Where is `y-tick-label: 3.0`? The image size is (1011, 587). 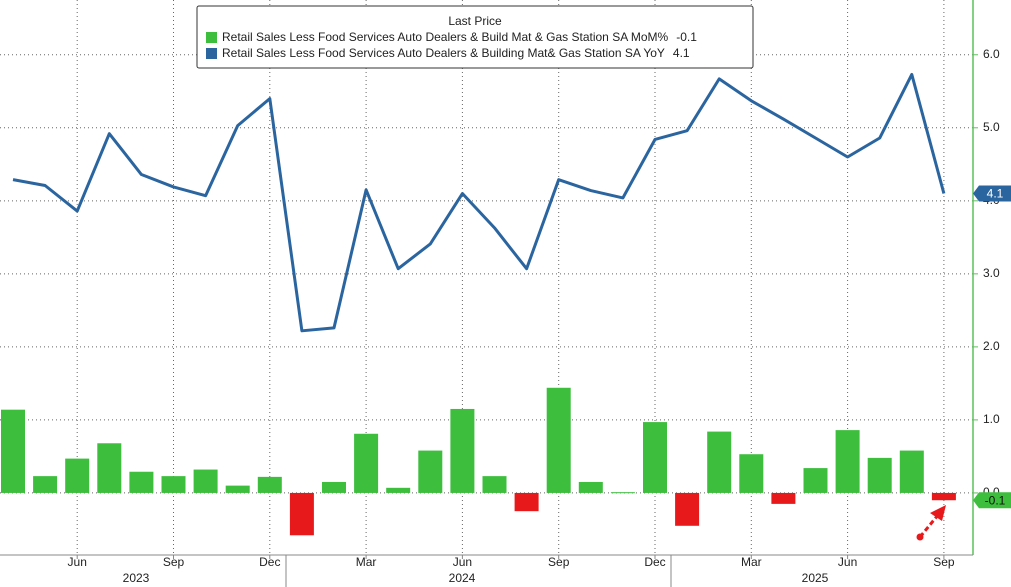 y-tick-label: 3.0 is located at coordinates (991, 273).